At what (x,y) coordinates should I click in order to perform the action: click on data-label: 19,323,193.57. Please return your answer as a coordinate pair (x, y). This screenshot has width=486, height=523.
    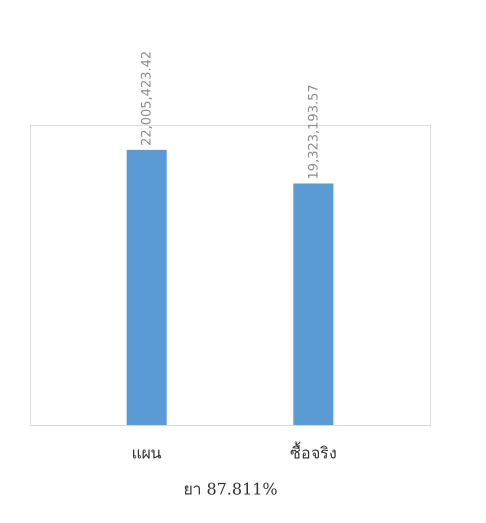
    Looking at the image, I should click on (314, 132).